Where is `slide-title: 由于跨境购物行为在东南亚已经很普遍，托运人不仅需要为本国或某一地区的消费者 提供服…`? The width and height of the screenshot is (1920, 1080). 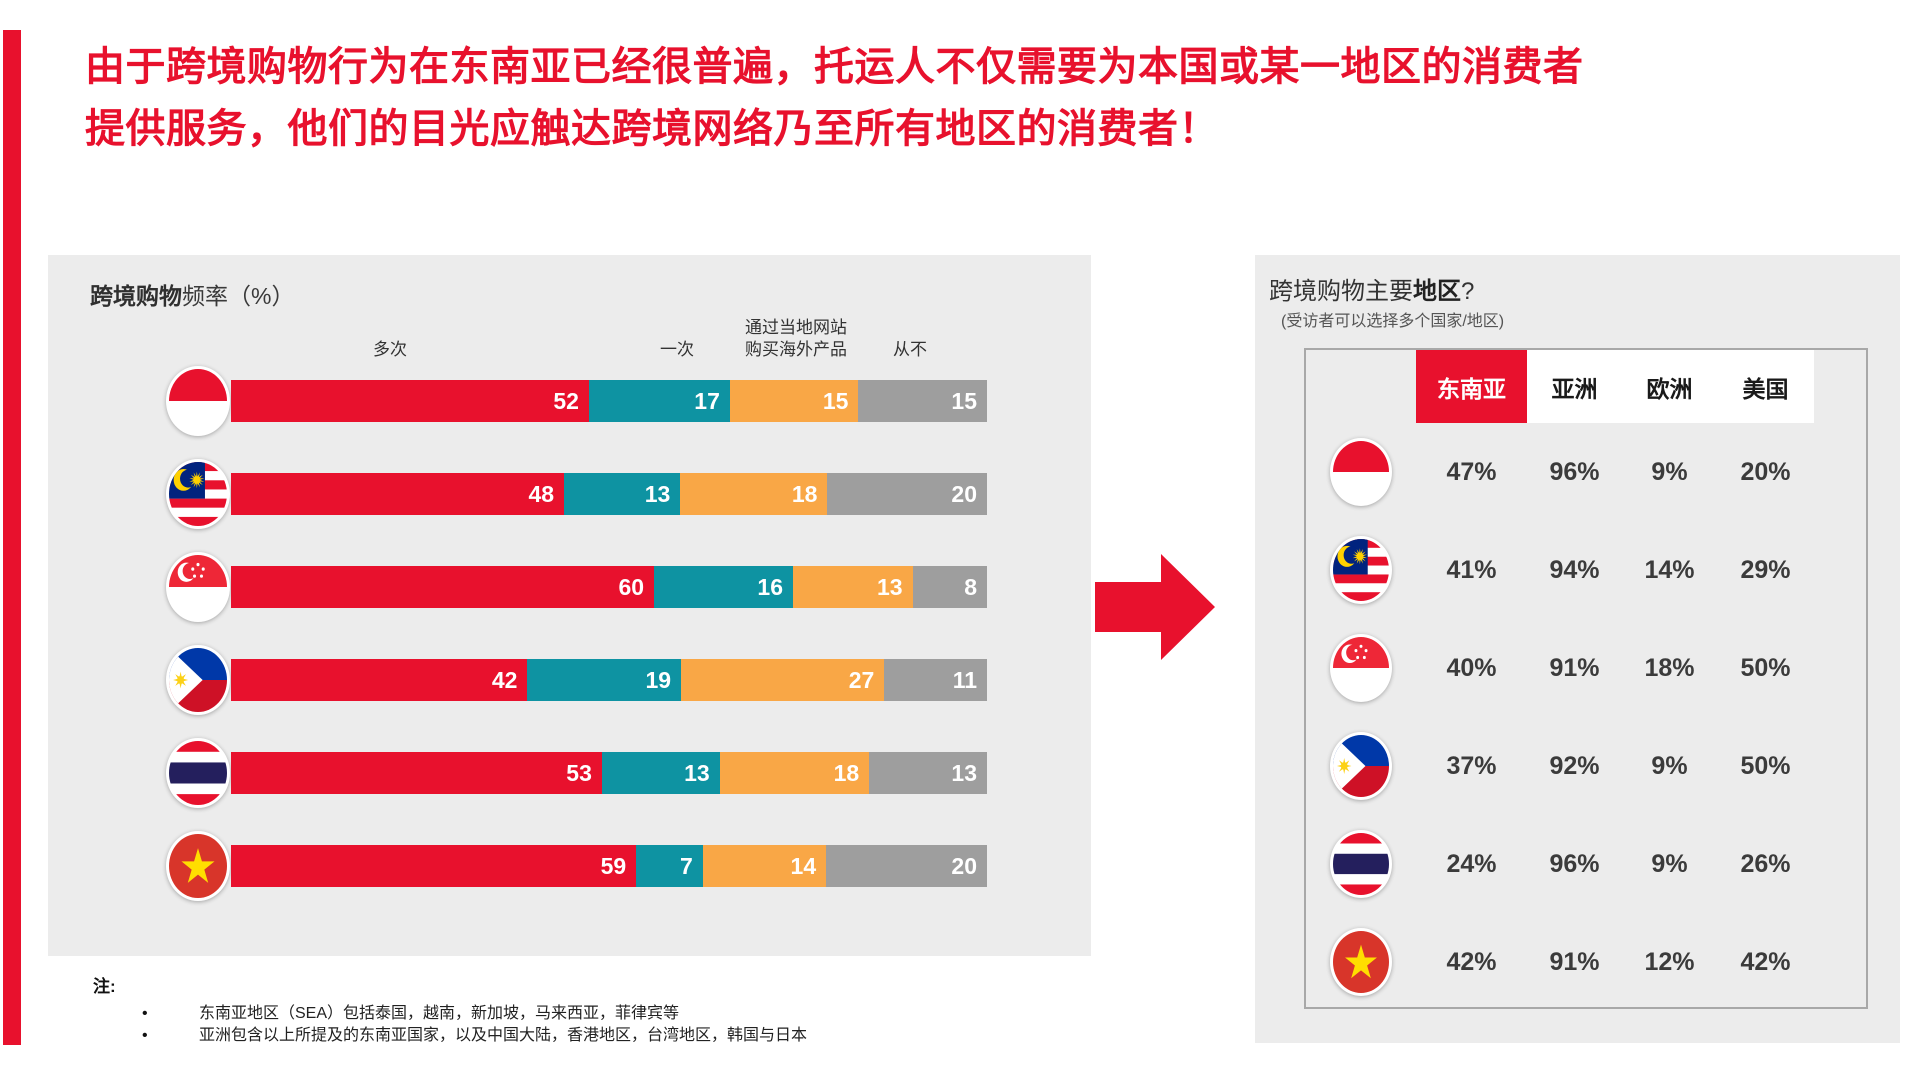 slide-title: 由于跨境购物行为在东南亚已经很普遍，托运人不仅需要为本国或某一地区的消费者 提供服… is located at coordinates (965, 98).